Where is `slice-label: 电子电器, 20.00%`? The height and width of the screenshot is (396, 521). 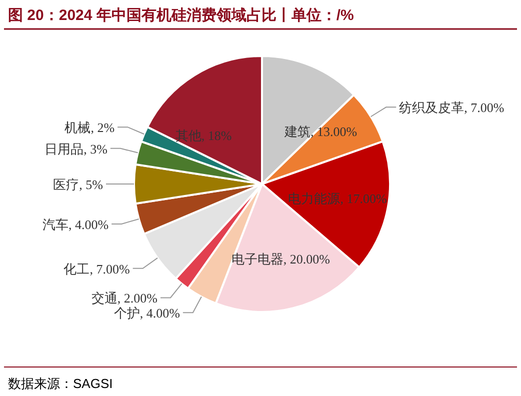
slice-label: 电子电器, 20.00% is located at coordinates (280, 258).